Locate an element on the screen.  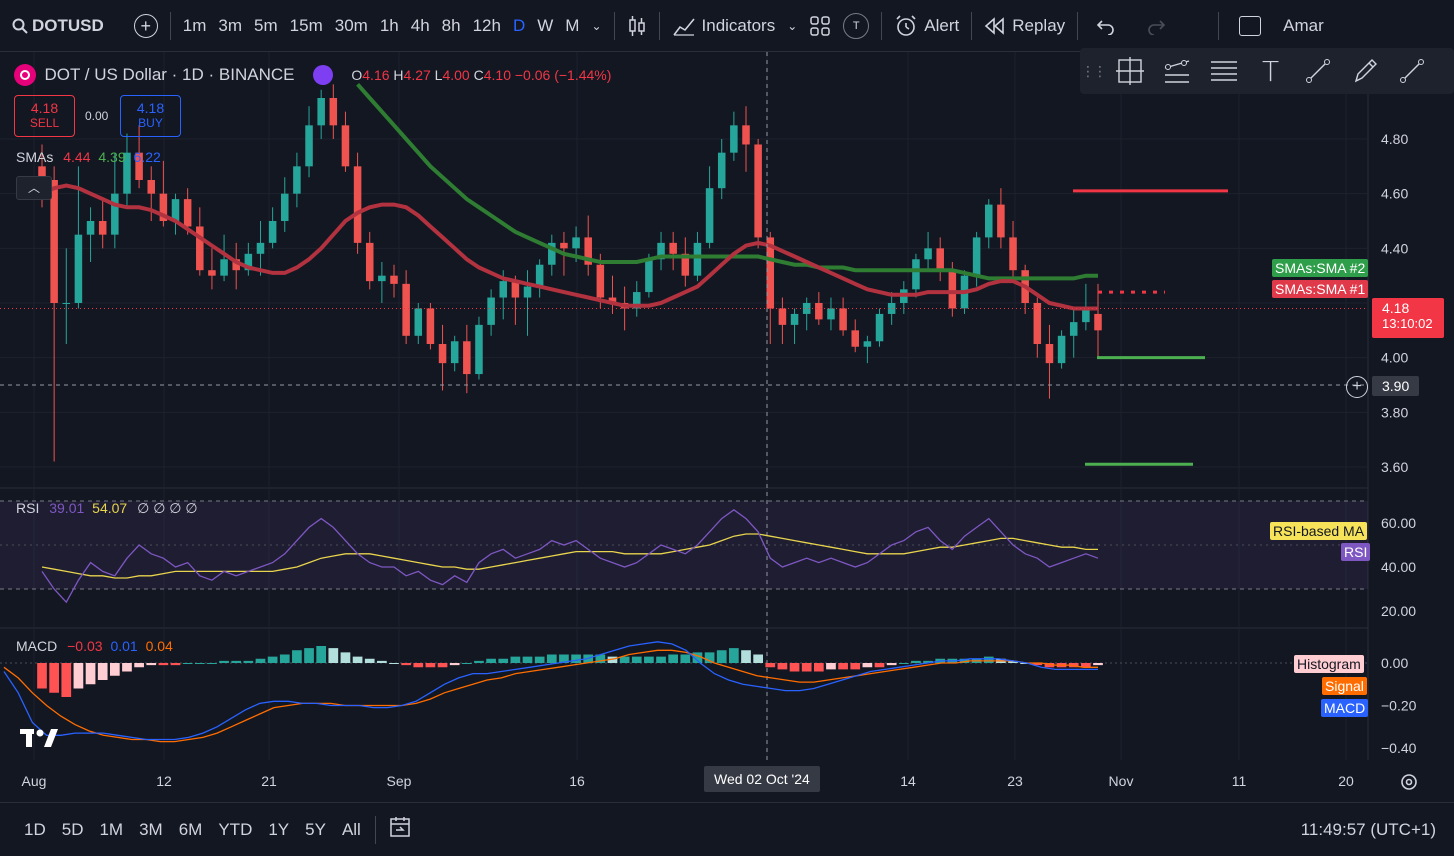
collapse-legend-button: ︿ is located at coordinates (34, 188).